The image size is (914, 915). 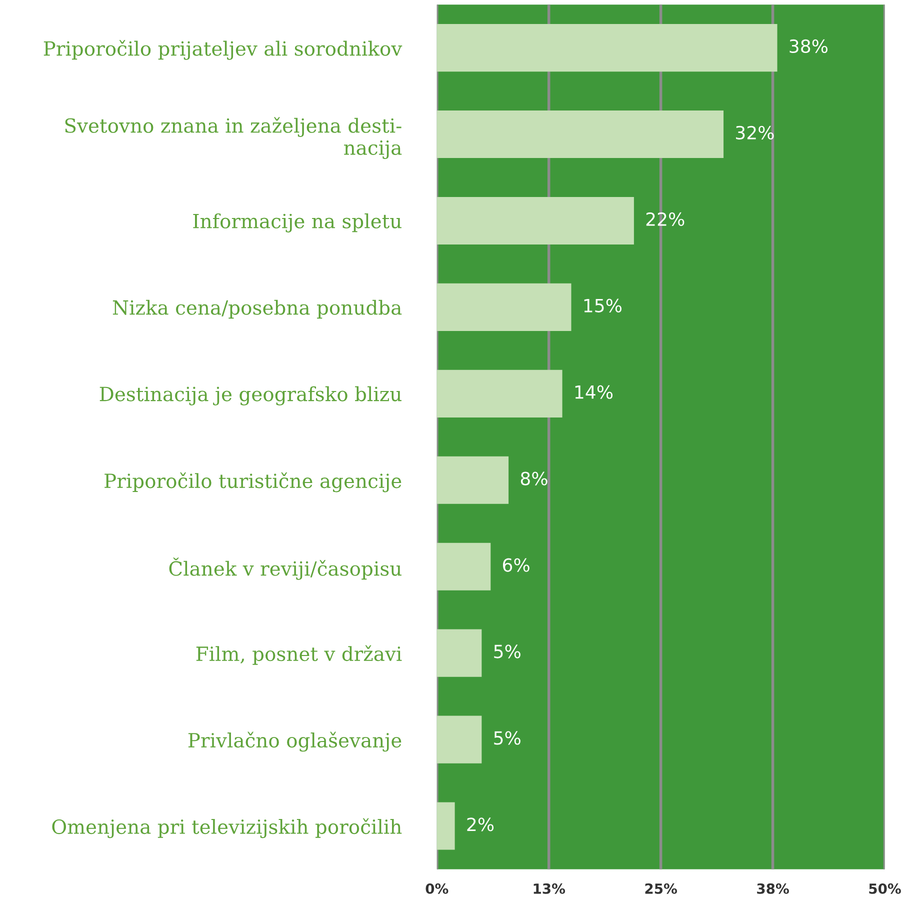 I want to click on y-tick-label: Omenjena pri televizijskih poročilih, so click(x=227, y=828).